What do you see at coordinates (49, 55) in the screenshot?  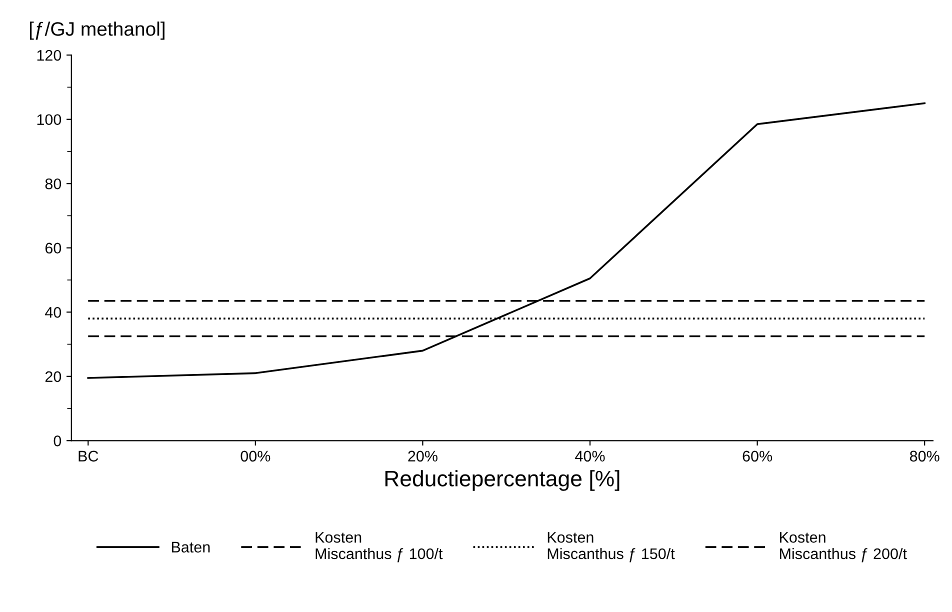 I see `y-tick-label: 120` at bounding box center [49, 55].